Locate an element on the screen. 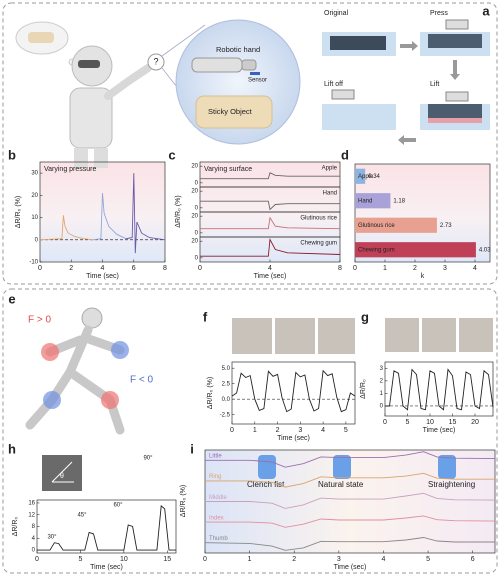 This screenshot has height=576, width=500. value-label: 0.34 is located at coordinates (374, 177).